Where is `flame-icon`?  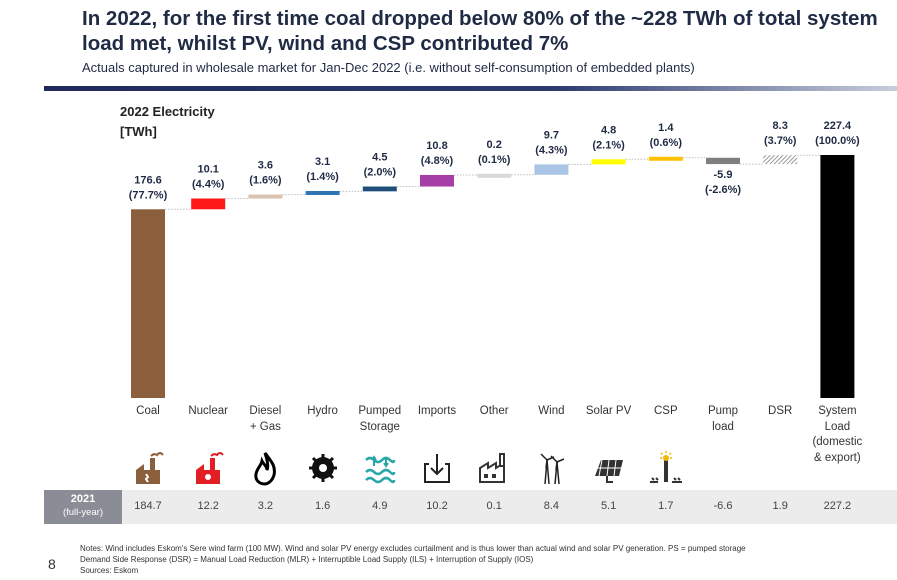
flame-icon is located at coordinates (265, 468).